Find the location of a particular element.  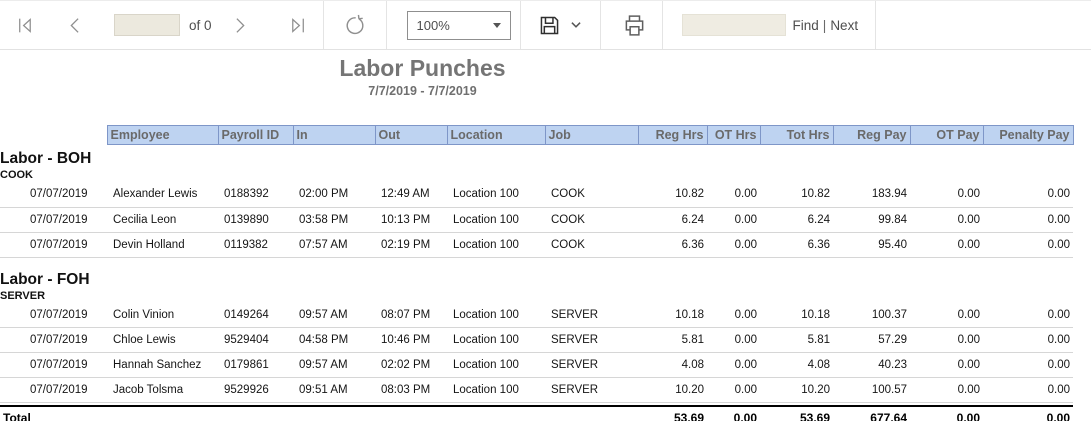

column-header-out: Out is located at coordinates (411, 135).